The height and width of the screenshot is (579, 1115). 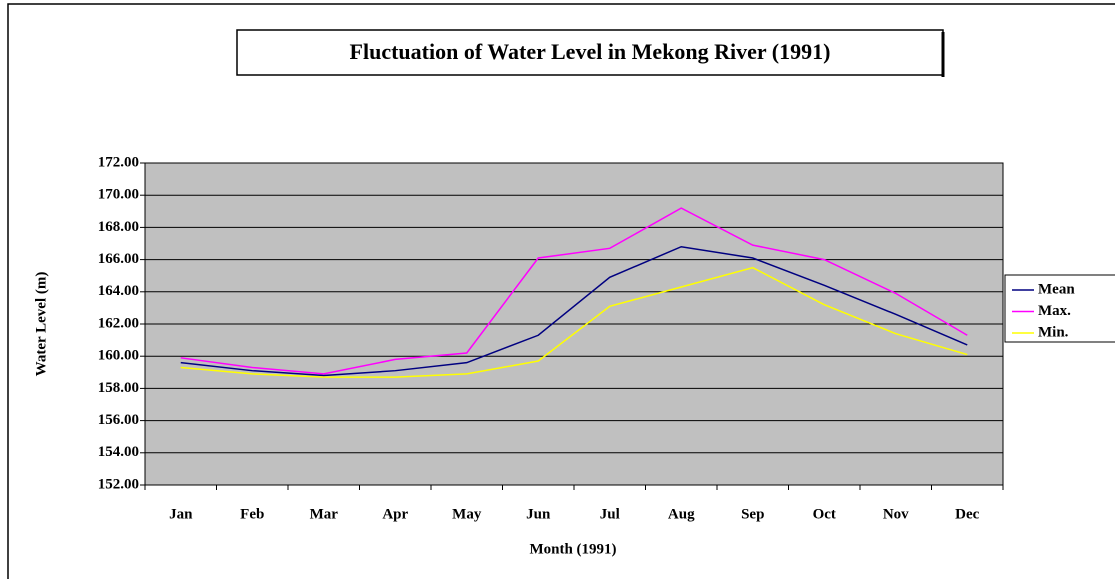 What do you see at coordinates (118, 356) in the screenshot?
I see `y-tick-label: 160.00` at bounding box center [118, 356].